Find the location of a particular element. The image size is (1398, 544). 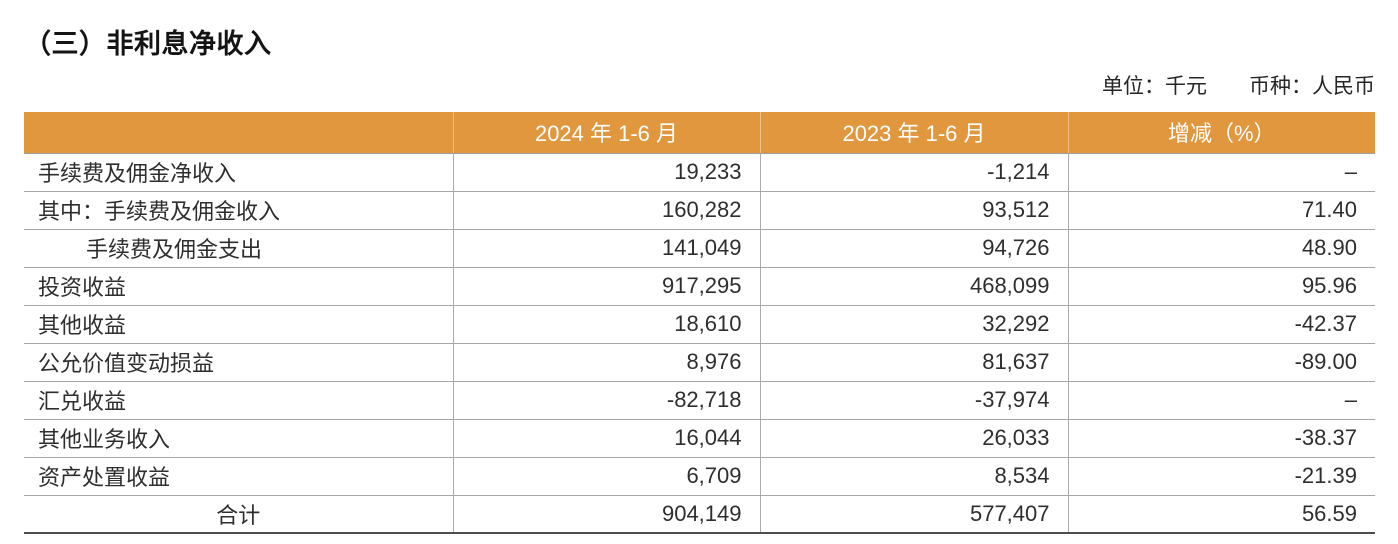

value-change: -38.37 is located at coordinates (1221, 438).